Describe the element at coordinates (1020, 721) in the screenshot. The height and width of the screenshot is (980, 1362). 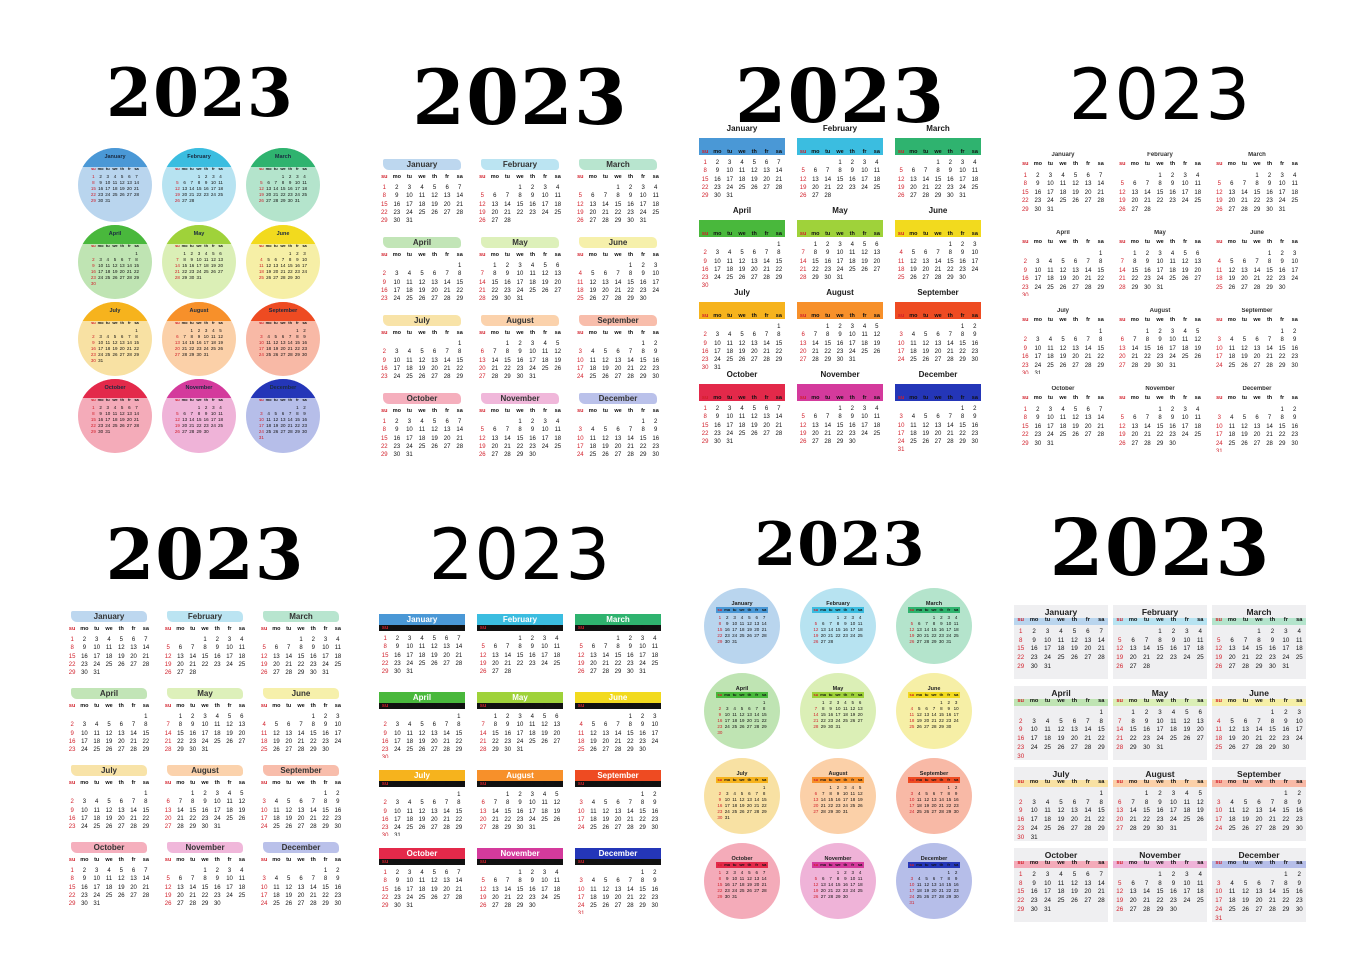
I see `day-cell: 2` at that location.